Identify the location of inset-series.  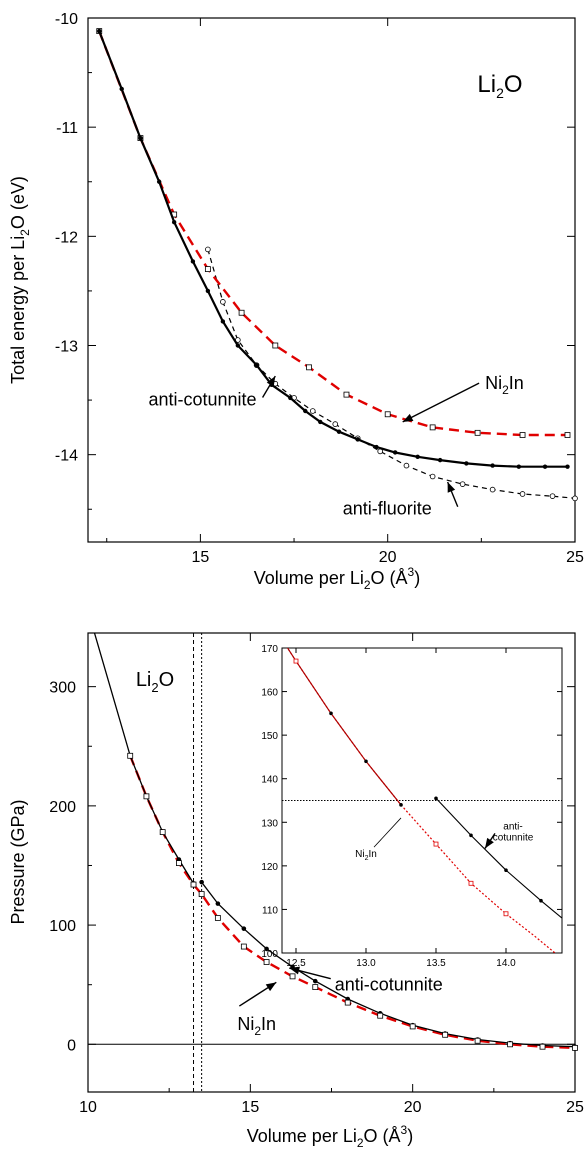
(422, 800).